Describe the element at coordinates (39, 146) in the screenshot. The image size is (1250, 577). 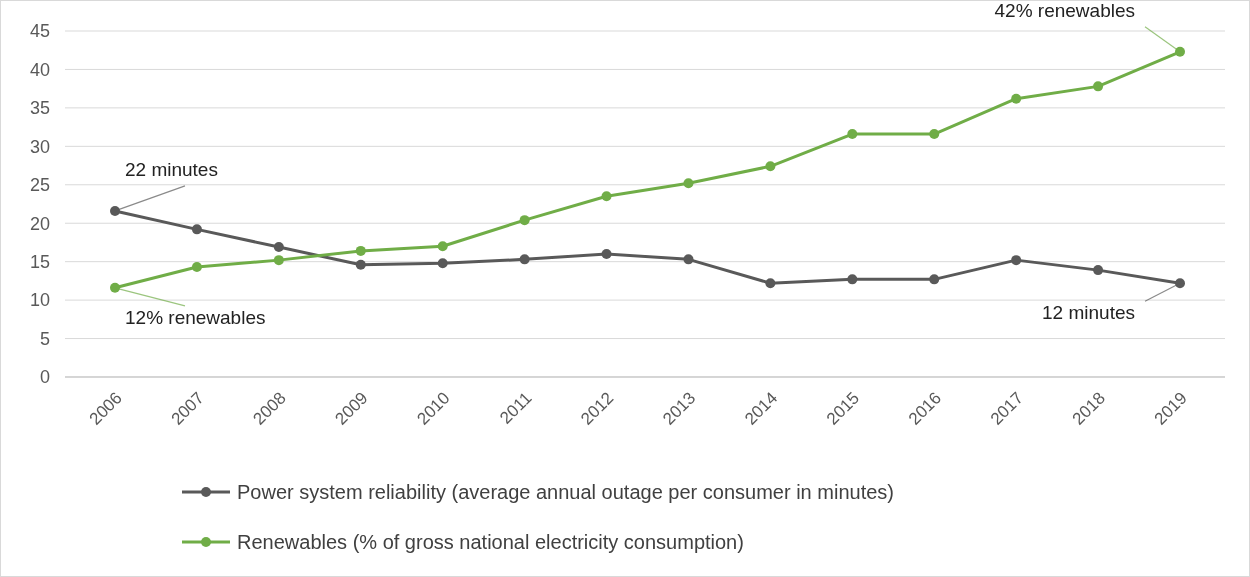
I see `y-tick-label: 30` at that location.